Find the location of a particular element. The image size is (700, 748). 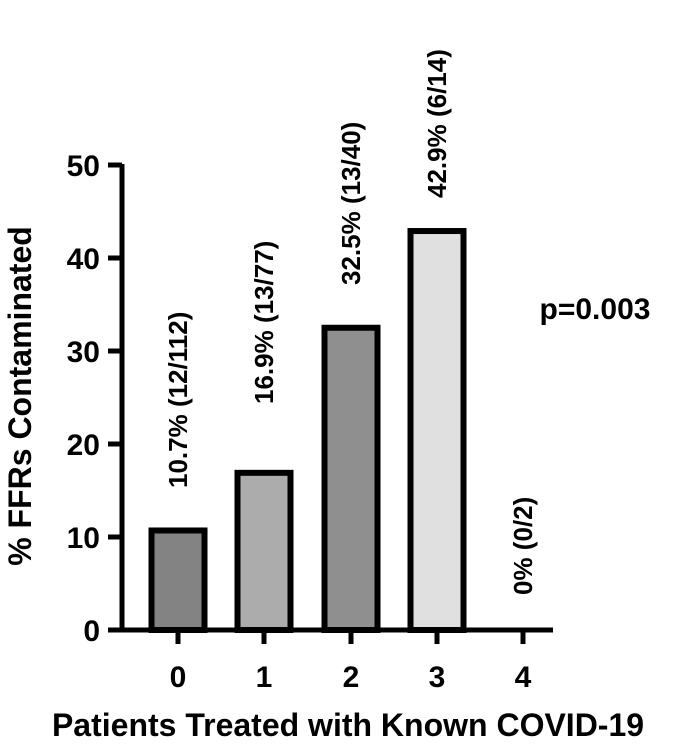

y-axis-label: % FFRs Contaminated is located at coordinates (20, 396).